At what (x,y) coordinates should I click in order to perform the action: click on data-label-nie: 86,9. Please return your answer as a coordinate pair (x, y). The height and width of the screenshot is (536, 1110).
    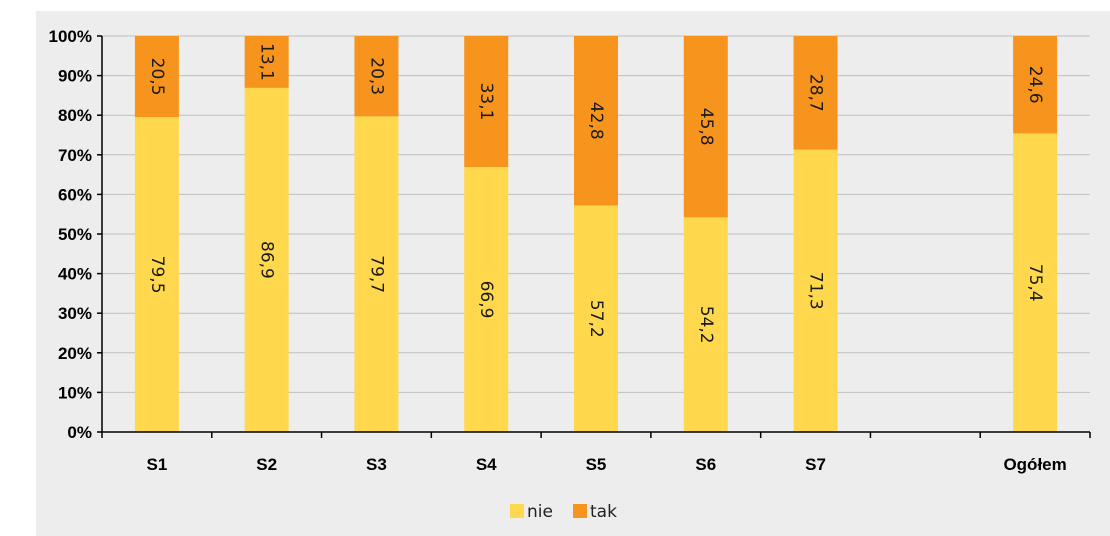
    Looking at the image, I should click on (267, 260).